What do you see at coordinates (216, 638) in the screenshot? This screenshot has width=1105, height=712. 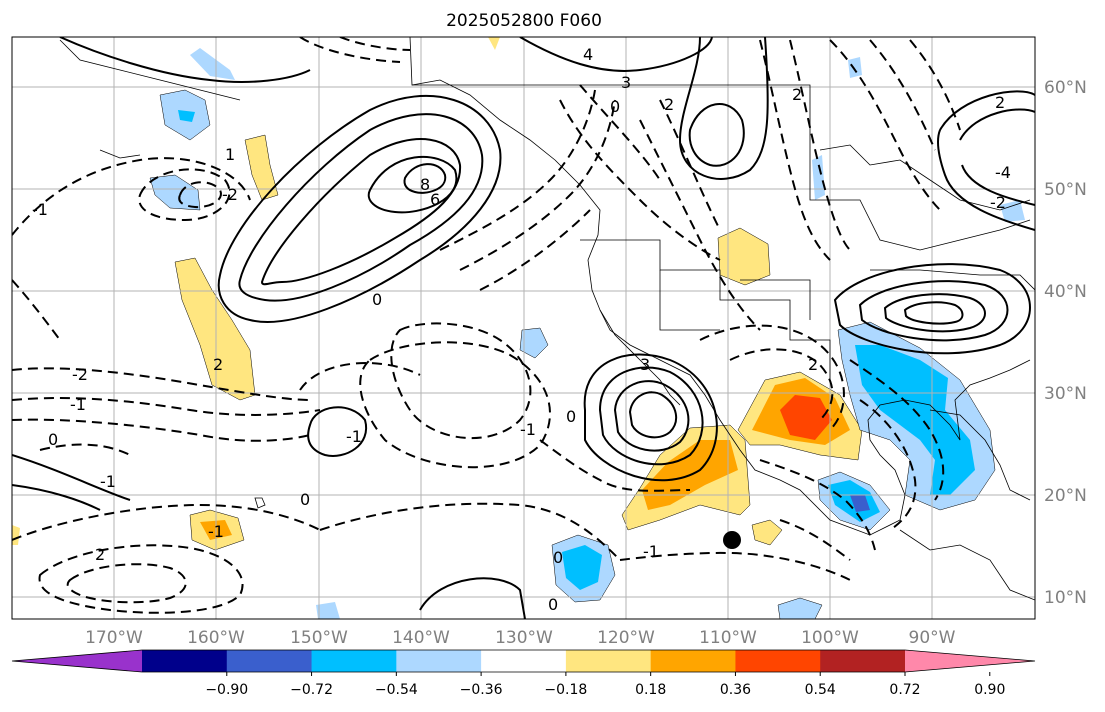 I see `lon-tick-label: 160°W` at bounding box center [216, 638].